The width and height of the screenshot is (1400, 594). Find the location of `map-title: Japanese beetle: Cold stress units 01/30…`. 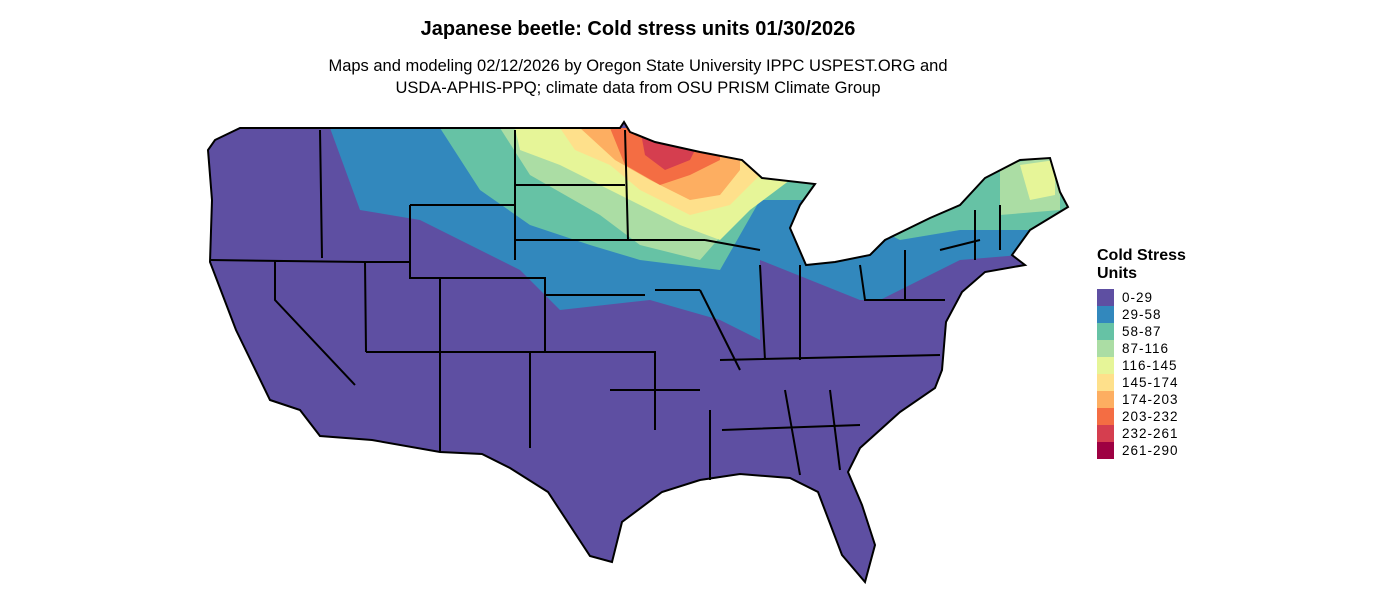

map-title: Japanese beetle: Cold stress units 01/30… is located at coordinates (638, 29).